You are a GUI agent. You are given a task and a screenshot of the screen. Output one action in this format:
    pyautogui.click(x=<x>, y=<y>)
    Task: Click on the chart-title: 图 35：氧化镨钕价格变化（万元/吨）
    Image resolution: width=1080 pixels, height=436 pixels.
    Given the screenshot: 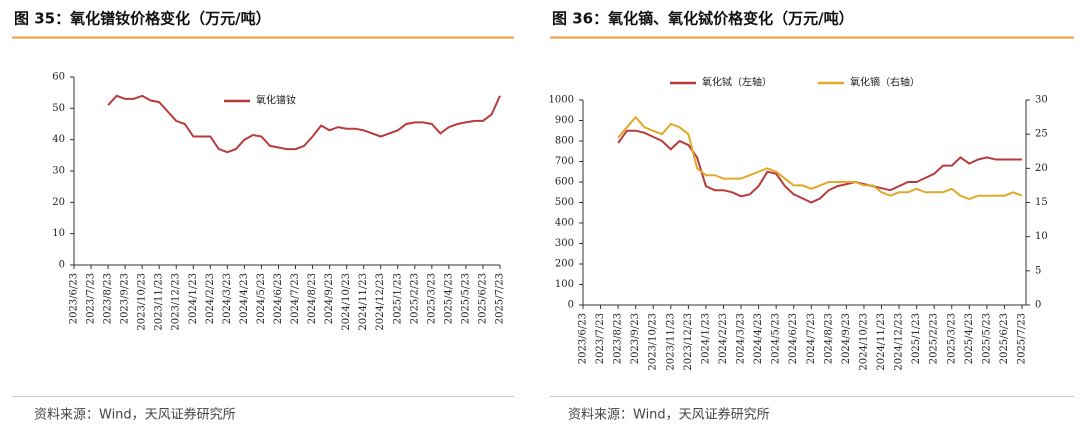 What is the action you would take?
    pyautogui.click(x=142, y=19)
    